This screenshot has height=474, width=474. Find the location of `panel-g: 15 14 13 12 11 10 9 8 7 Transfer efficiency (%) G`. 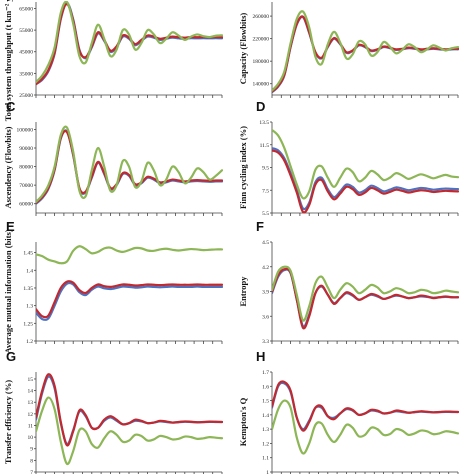

panel-g: 15 14 13 12 11 10 9 8 7 Transfer efficiency (%) G is located at coordinates (113, 411).